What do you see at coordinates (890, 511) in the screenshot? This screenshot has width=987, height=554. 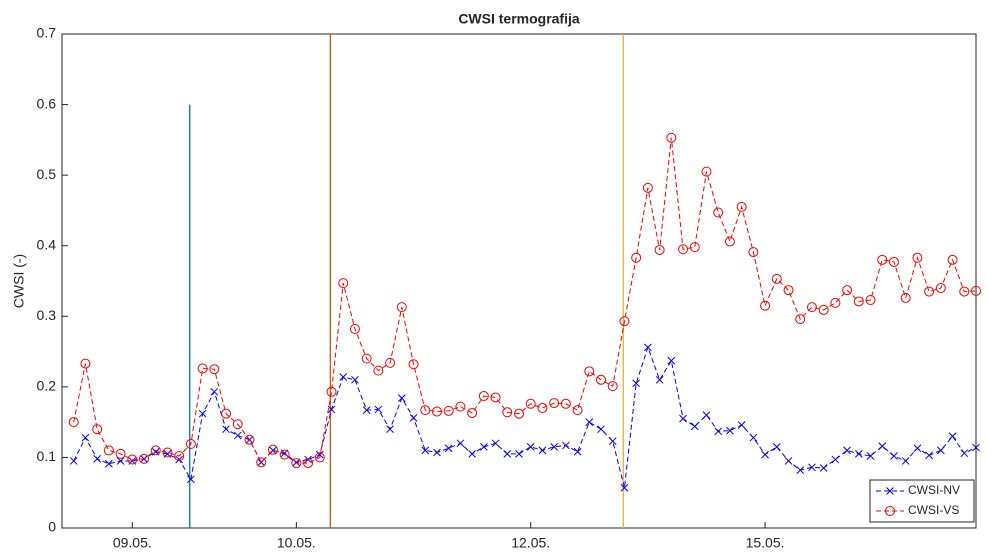 I see `legend-marker` at bounding box center [890, 511].